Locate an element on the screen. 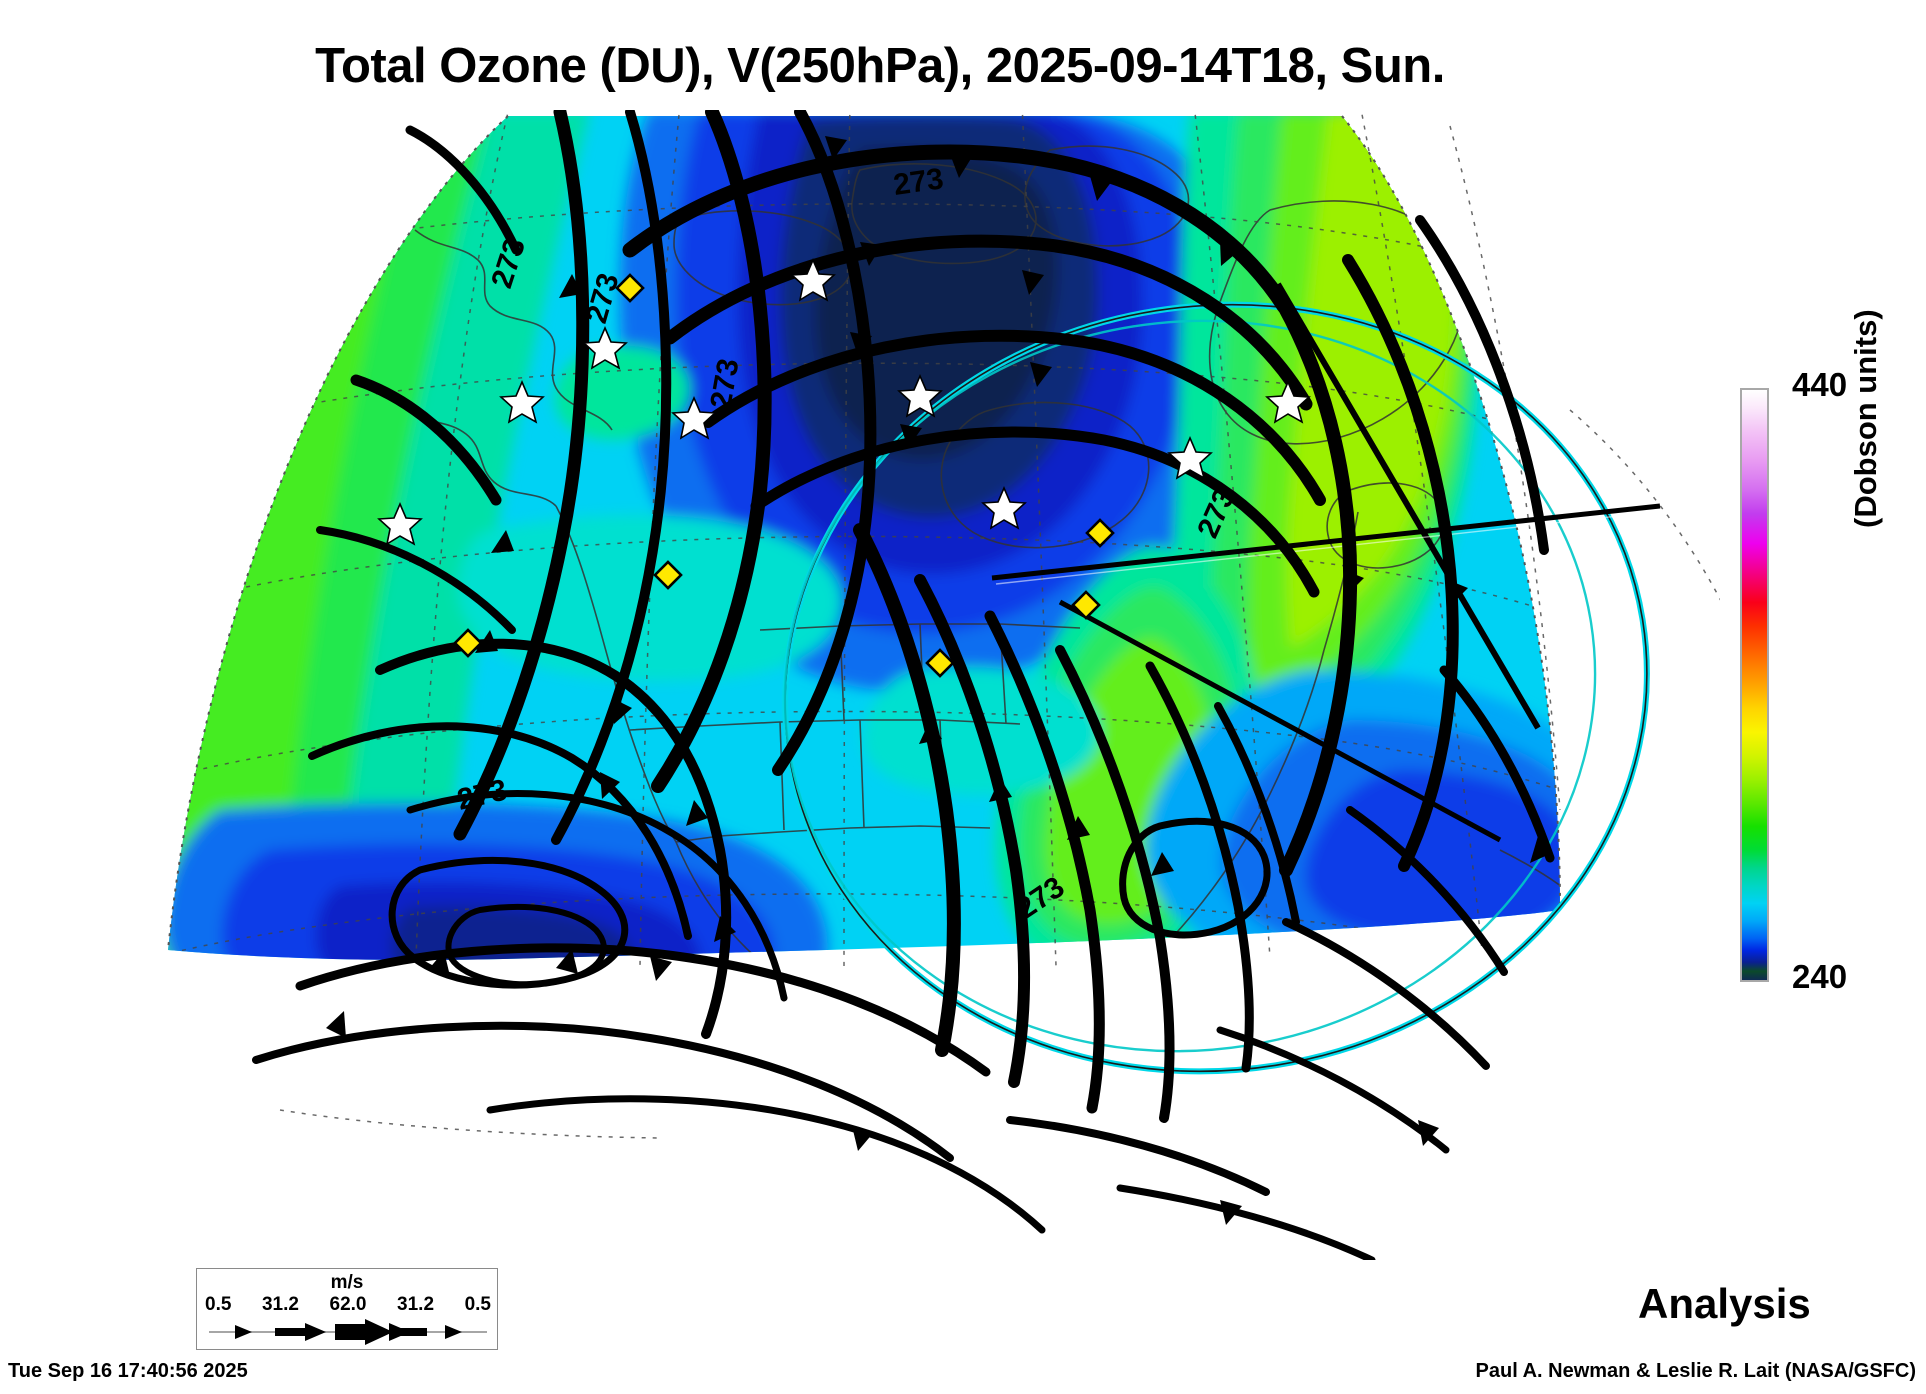 The width and height of the screenshot is (1926, 1394). star-markers is located at coordinates (844, 401).